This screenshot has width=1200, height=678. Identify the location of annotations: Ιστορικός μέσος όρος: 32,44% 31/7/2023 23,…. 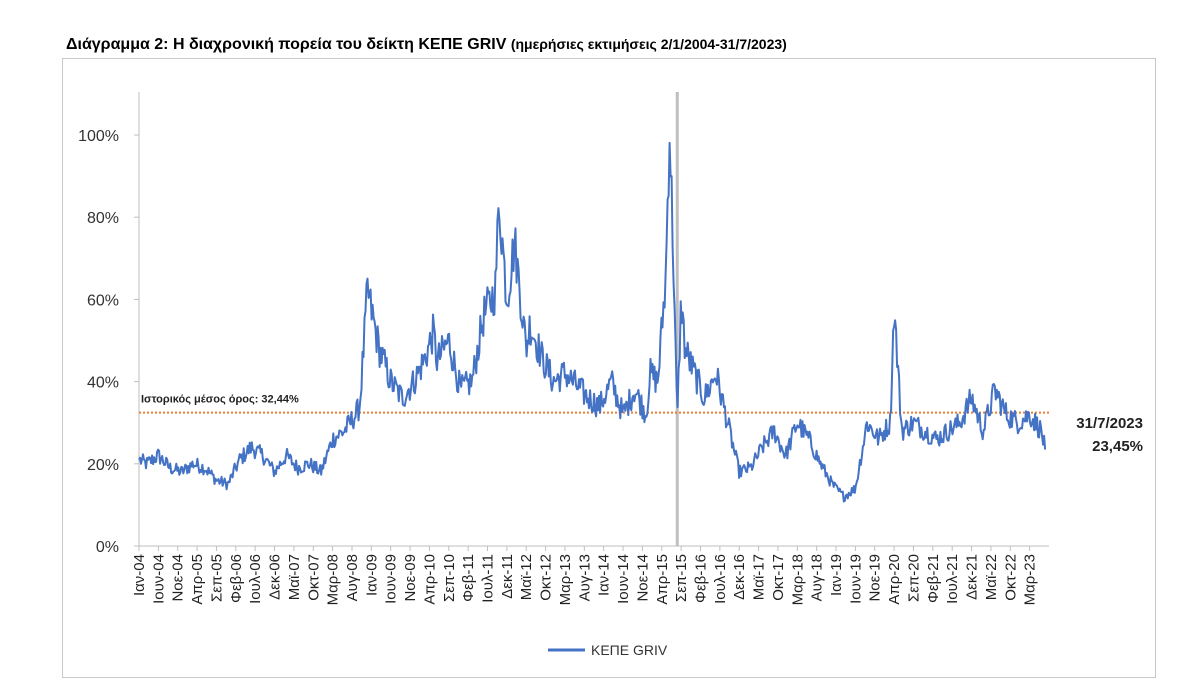
(642, 424).